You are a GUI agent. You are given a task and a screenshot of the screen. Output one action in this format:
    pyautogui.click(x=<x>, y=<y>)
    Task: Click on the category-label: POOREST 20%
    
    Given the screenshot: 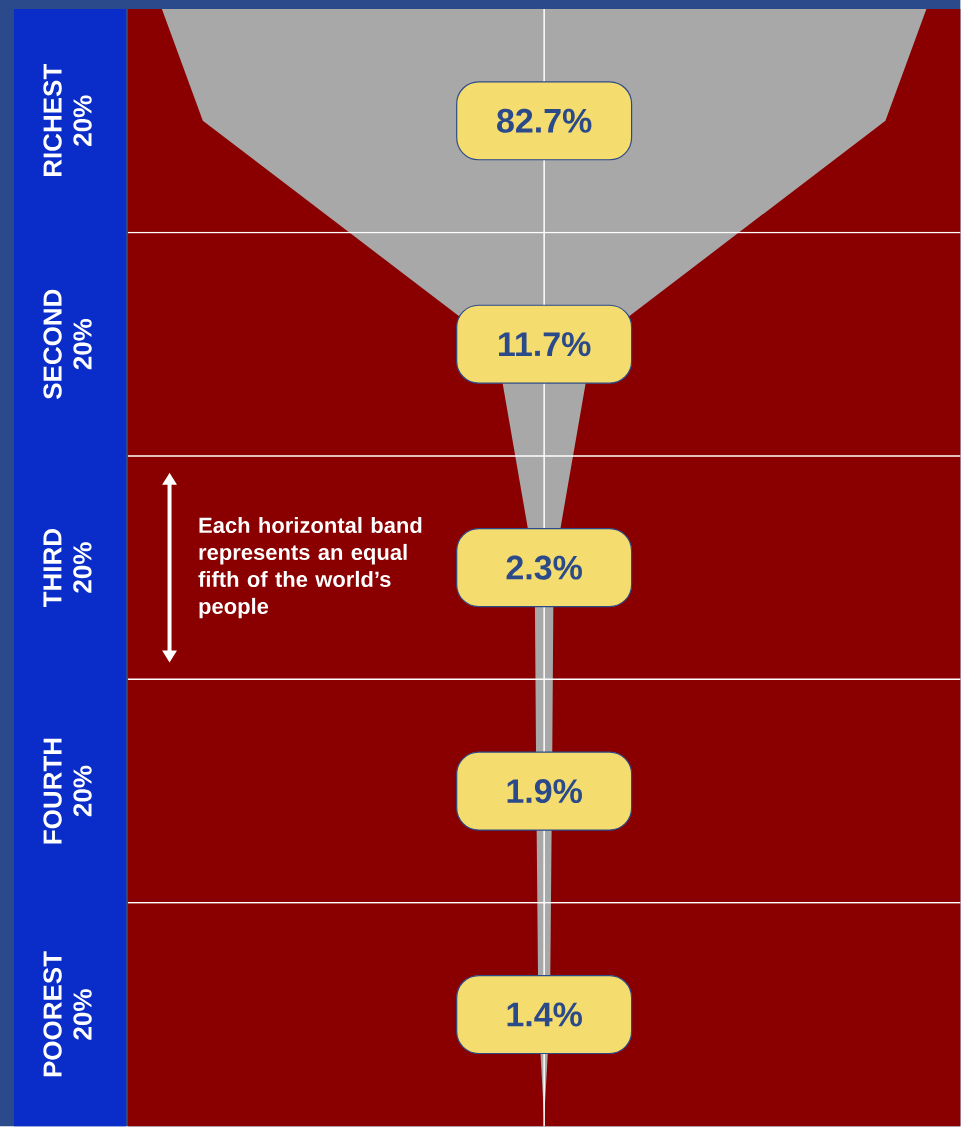 What is the action you would take?
    pyautogui.click(x=67, y=1014)
    